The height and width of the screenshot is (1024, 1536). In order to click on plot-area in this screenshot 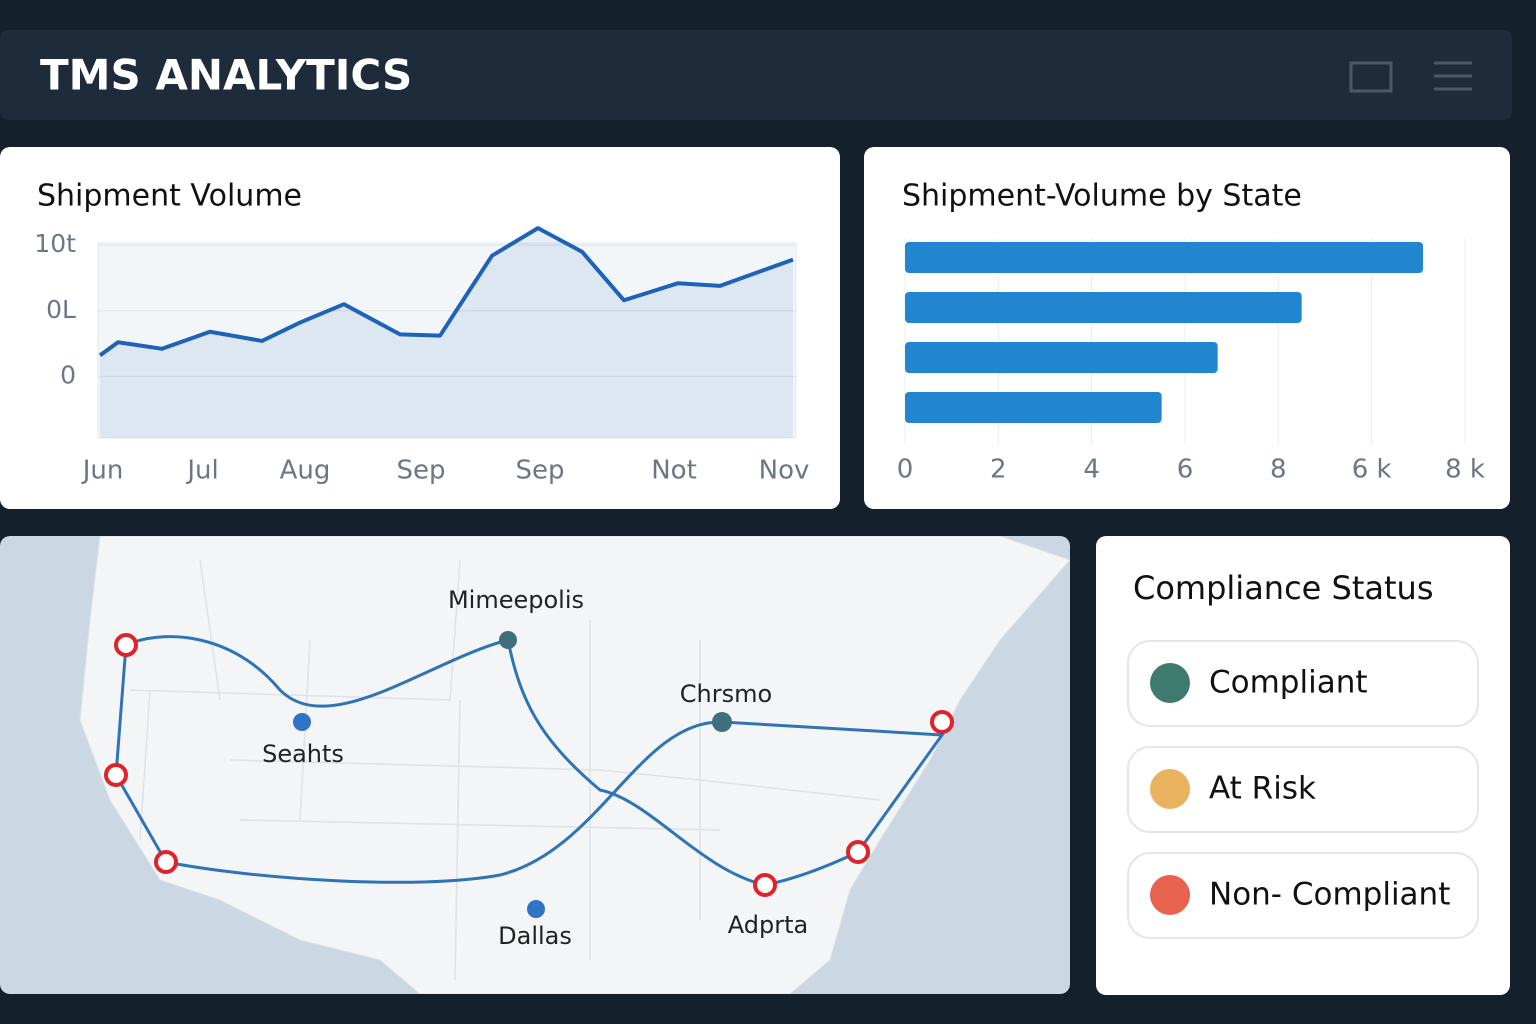, I will do `click(447, 340)`.